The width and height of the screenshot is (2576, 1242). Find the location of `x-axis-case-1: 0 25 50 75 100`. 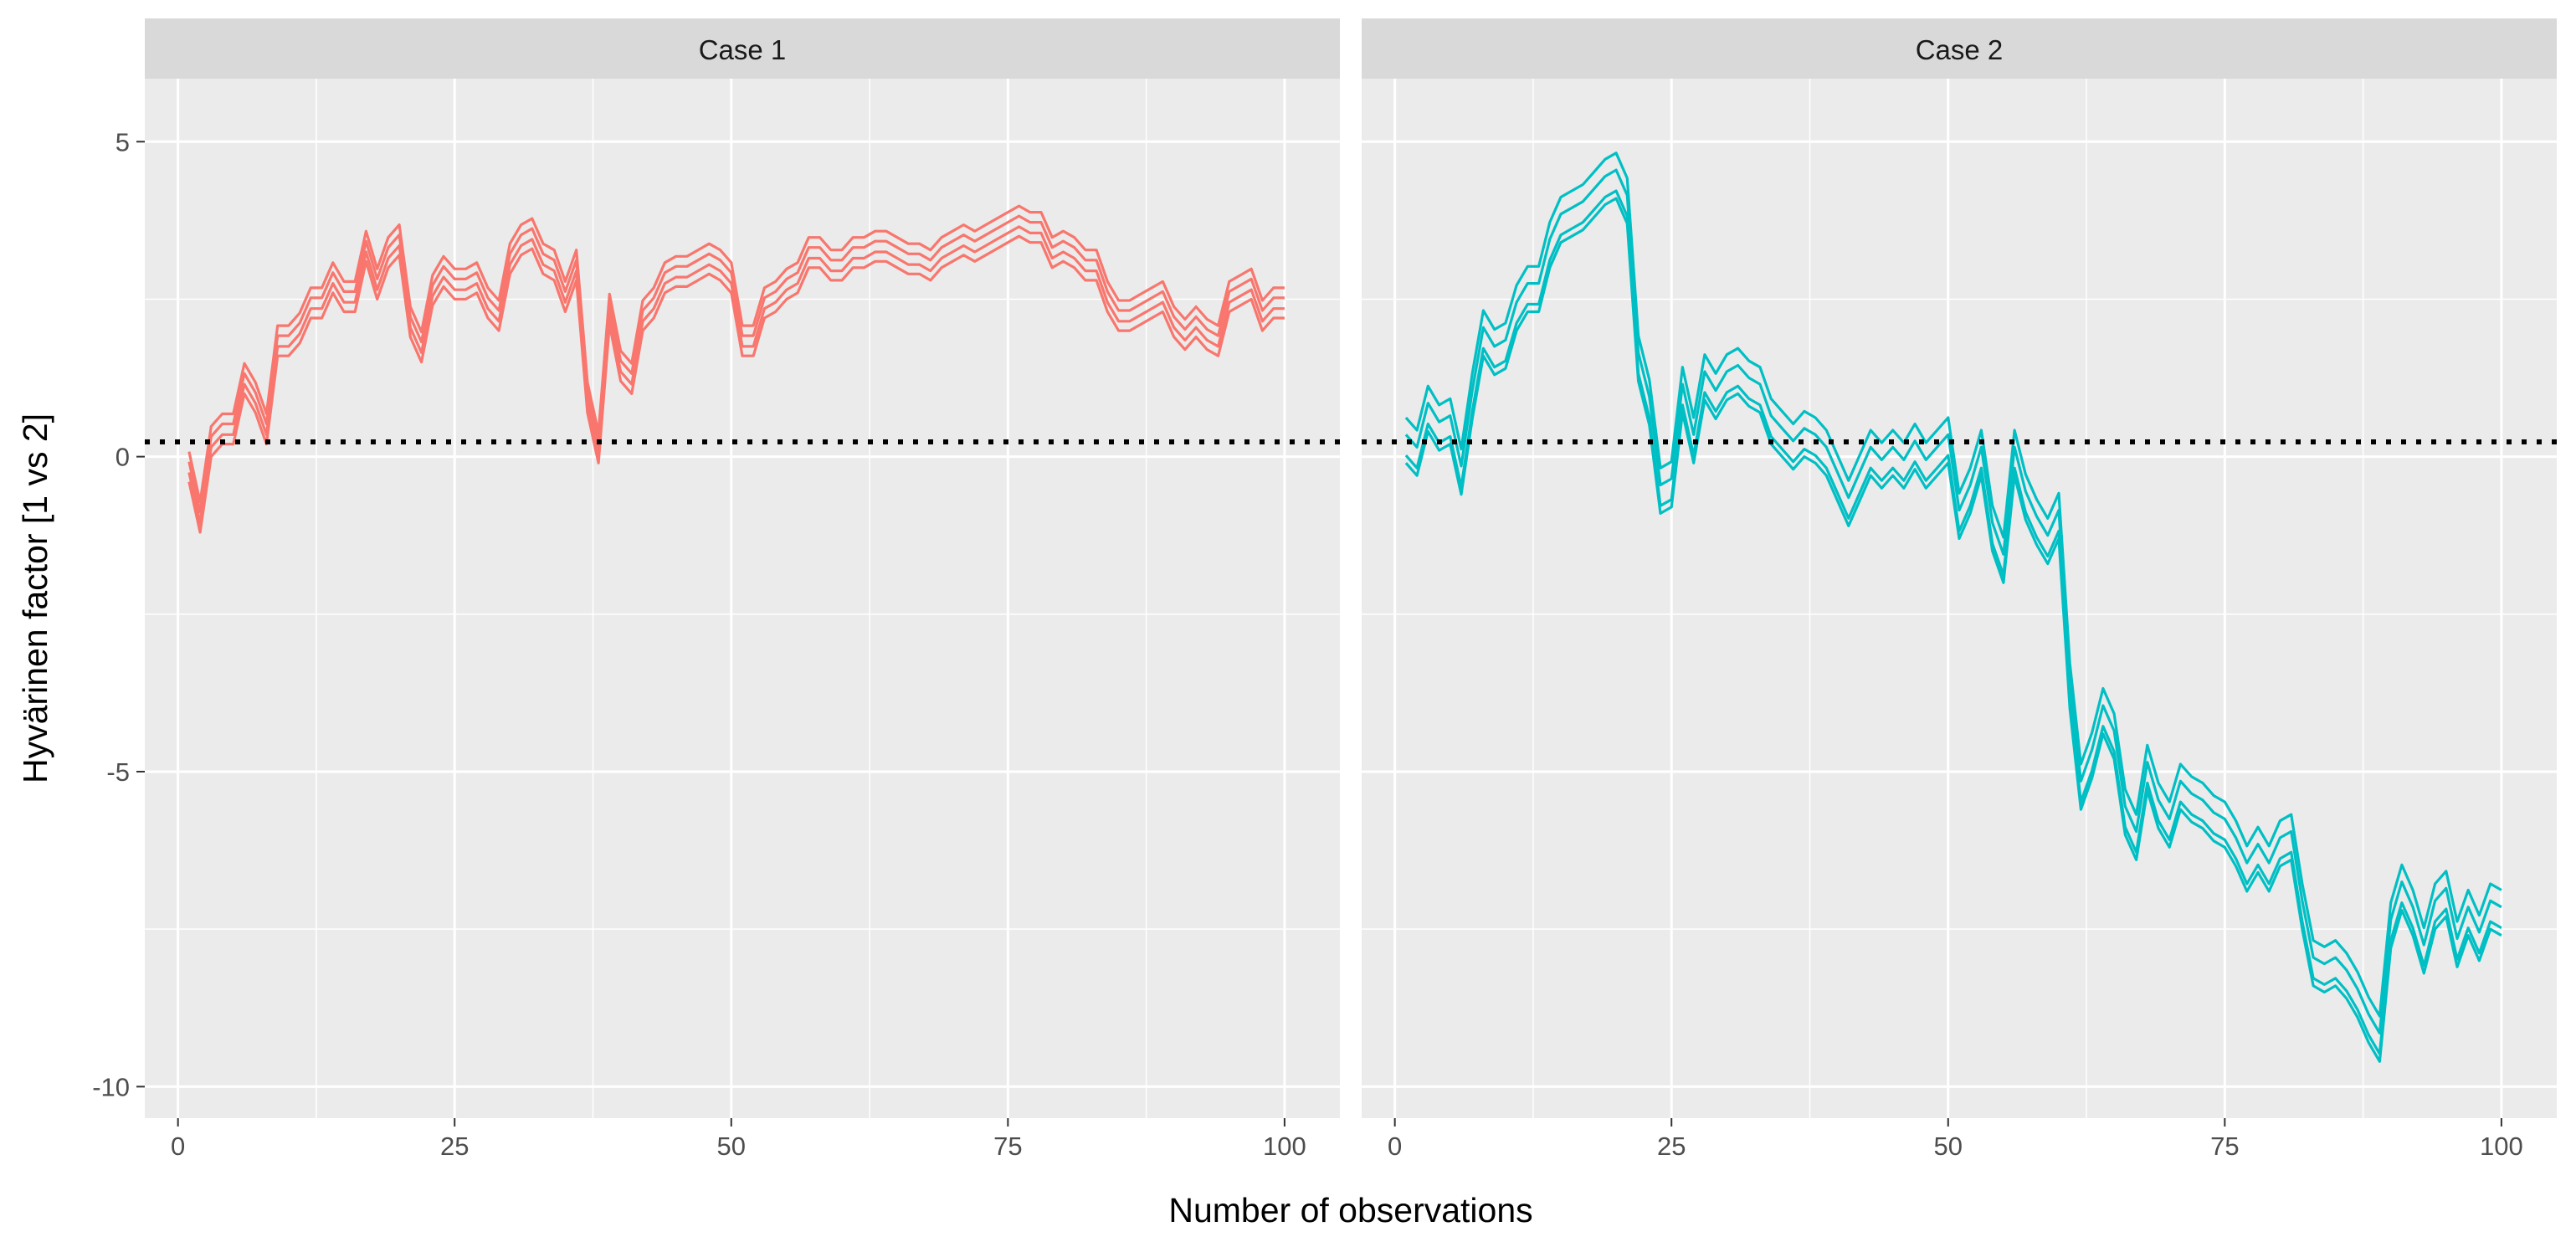

x-axis-case-1: 0 25 50 75 100 is located at coordinates (738, 1139).